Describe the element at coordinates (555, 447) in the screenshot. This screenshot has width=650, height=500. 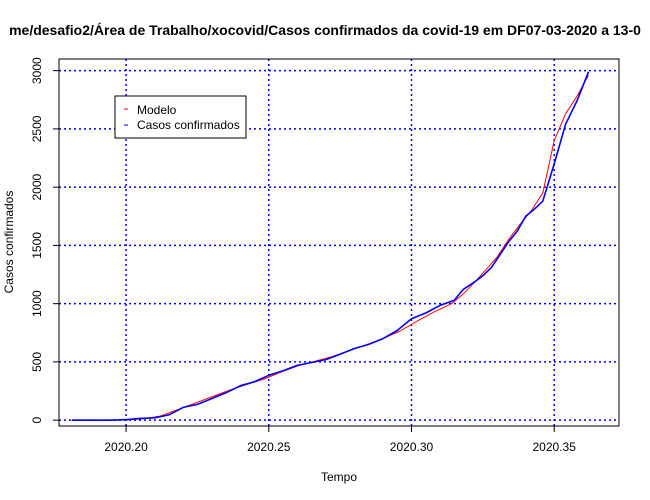
I see `x-tick-label-3: 2020.35` at that location.